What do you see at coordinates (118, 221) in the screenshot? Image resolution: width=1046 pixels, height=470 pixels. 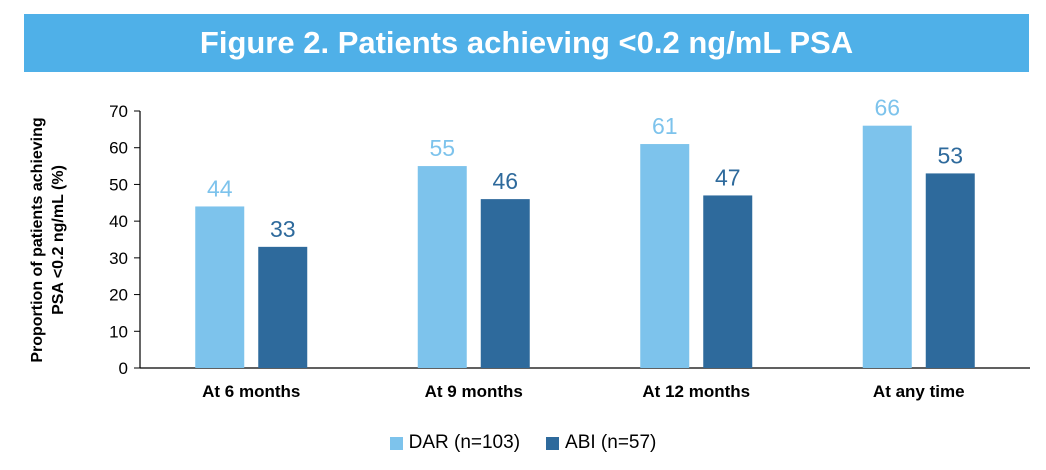 I see `y-tick-label: 40` at bounding box center [118, 221].